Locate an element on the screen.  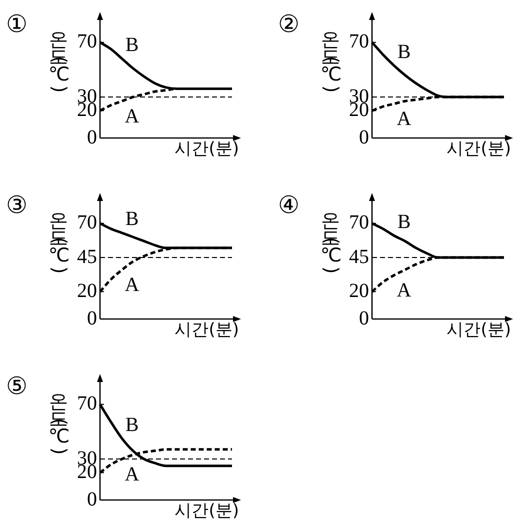
chart-title: ① is located at coordinates (17, 24).